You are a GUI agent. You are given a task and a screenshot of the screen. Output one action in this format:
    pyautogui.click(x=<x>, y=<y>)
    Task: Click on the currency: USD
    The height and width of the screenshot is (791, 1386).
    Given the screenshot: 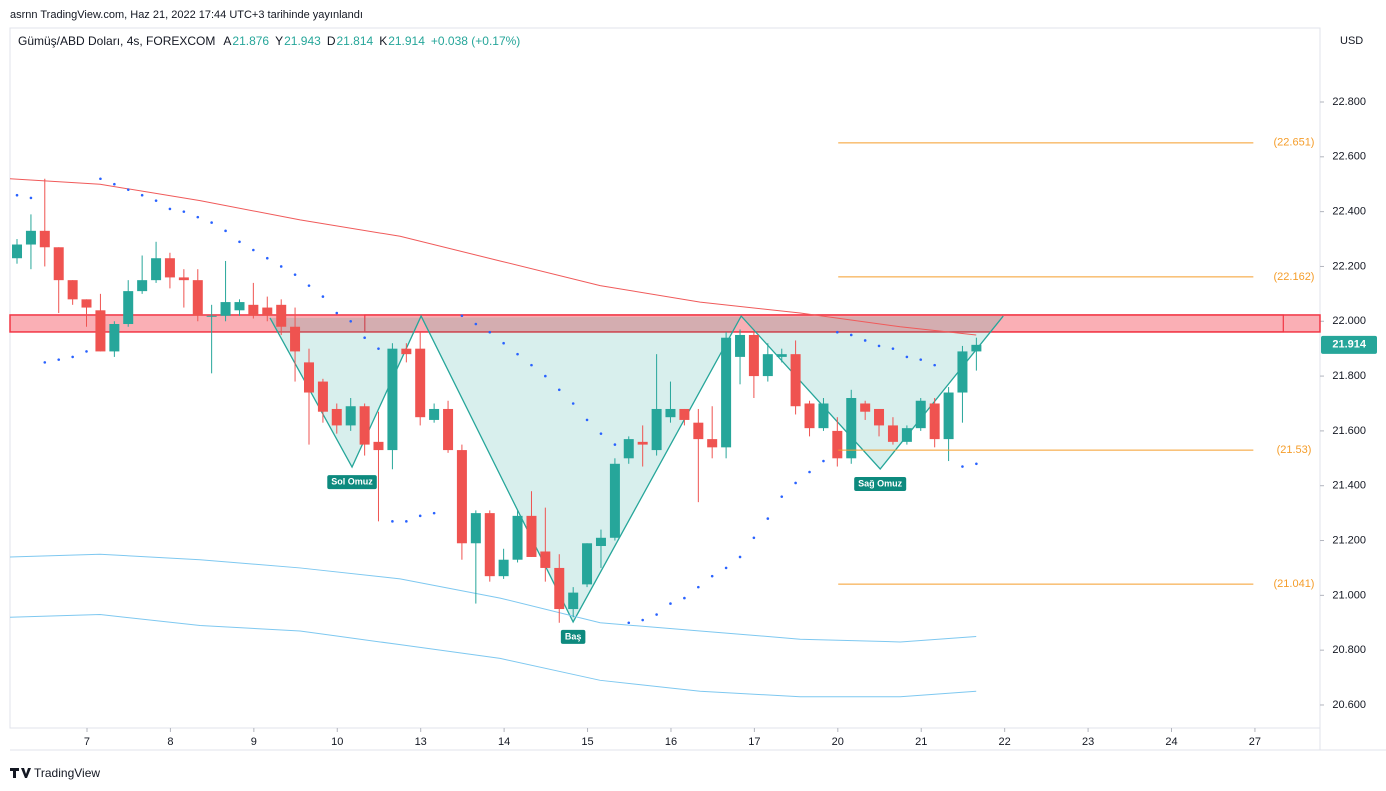 What is the action you would take?
    pyautogui.click(x=1351, y=41)
    